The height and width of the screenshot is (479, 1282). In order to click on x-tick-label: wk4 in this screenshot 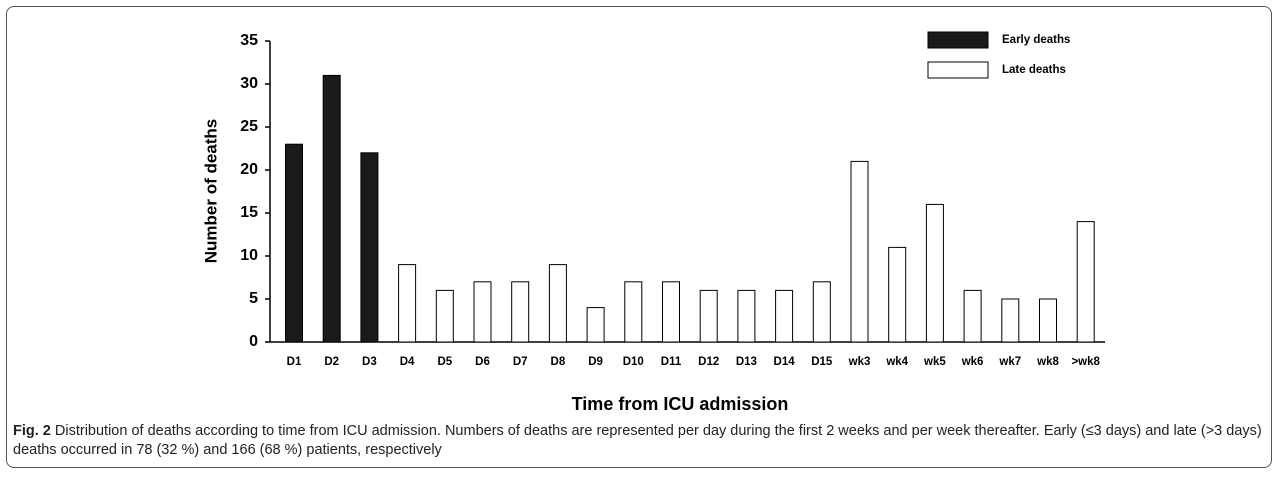, I will do `click(896, 362)`.